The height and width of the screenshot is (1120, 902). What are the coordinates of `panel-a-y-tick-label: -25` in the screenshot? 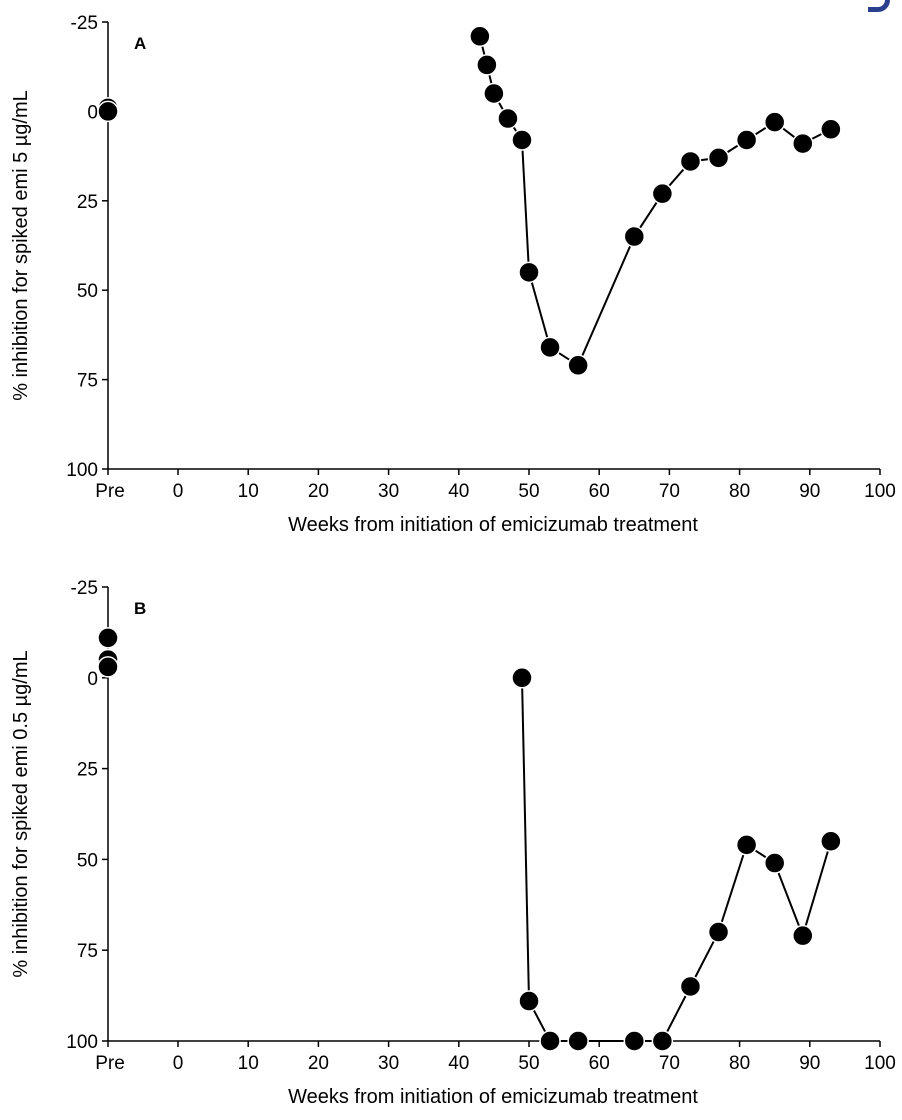 It's located at (84, 23).